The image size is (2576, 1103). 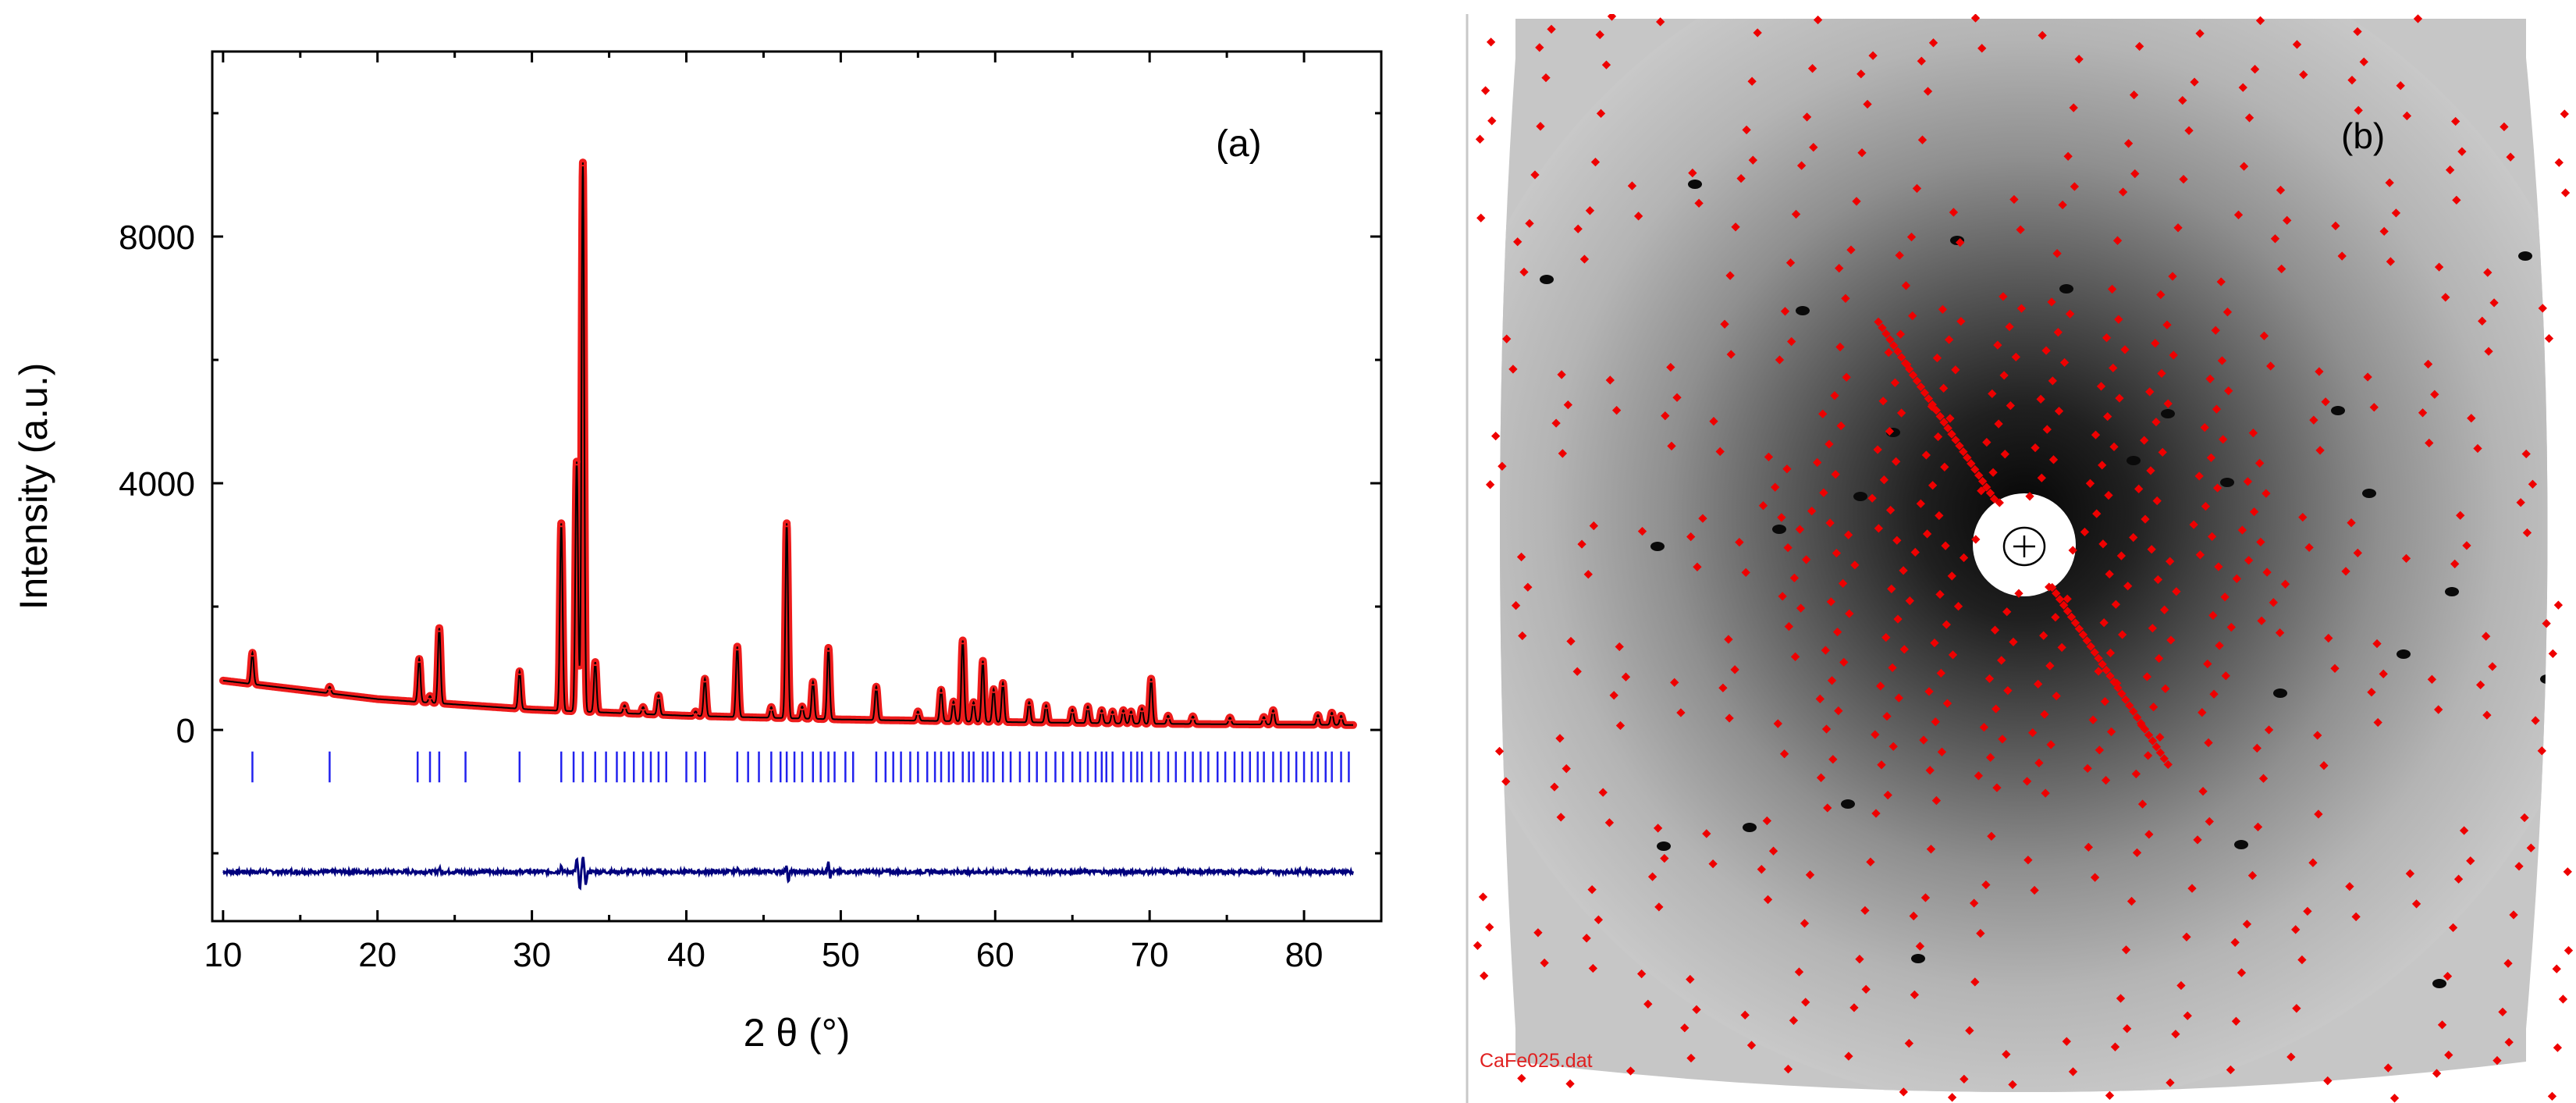 I want to click on y-axis-label: Intensity (a.u.), so click(x=33, y=486).